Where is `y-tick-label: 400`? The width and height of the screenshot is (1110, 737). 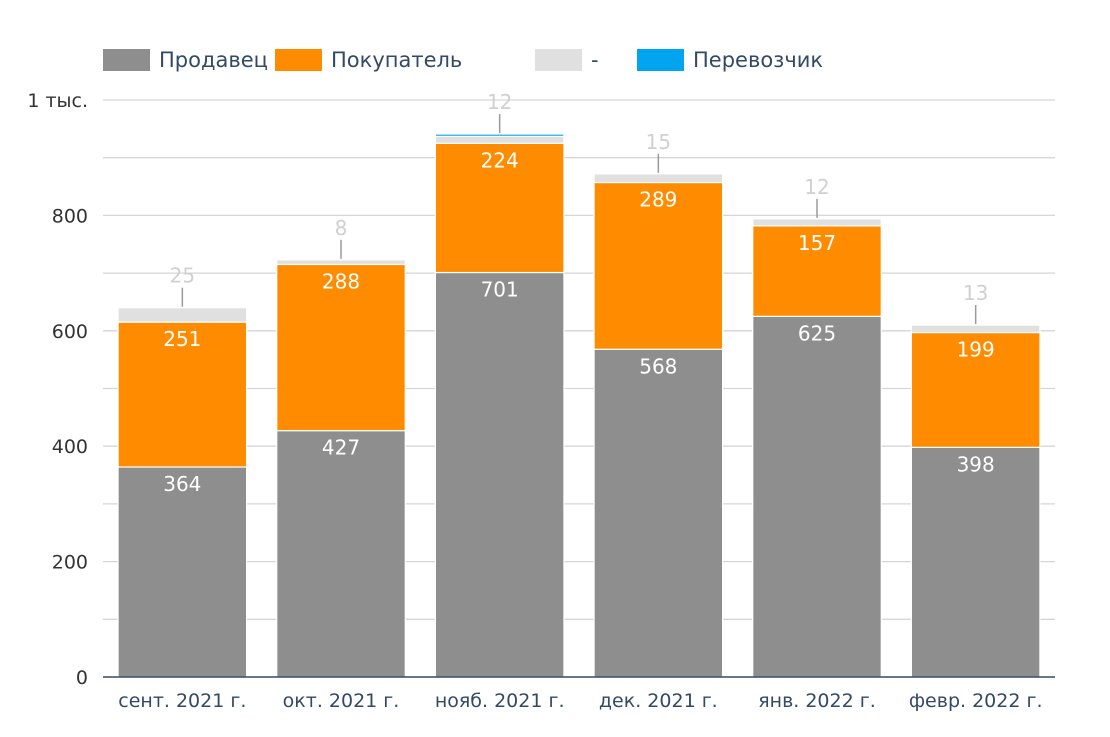 y-tick-label: 400 is located at coordinates (70, 447).